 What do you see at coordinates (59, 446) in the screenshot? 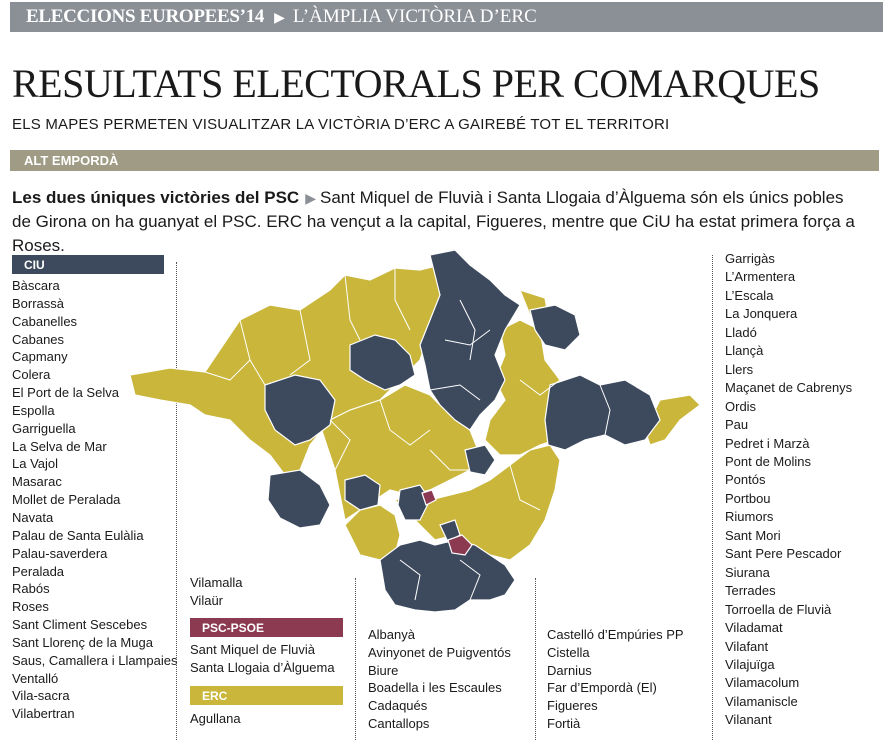
I see `municipality-item: La Selva de Mar` at bounding box center [59, 446].